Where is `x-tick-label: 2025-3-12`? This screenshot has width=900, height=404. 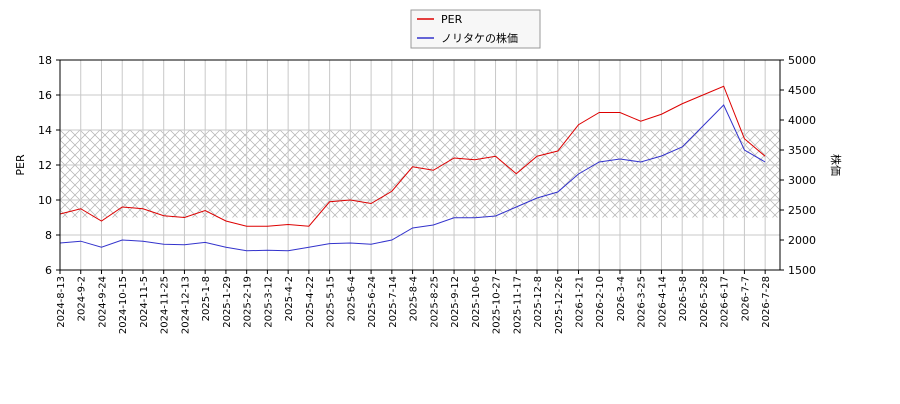
x-tick-label: 2025-3-12 is located at coordinates (268, 302).